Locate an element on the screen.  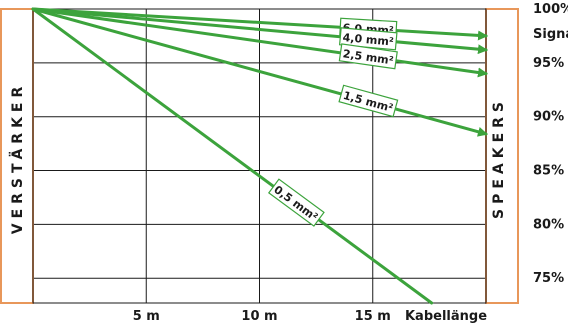
x-axis-label: Kabellänge is located at coordinates (446, 316).